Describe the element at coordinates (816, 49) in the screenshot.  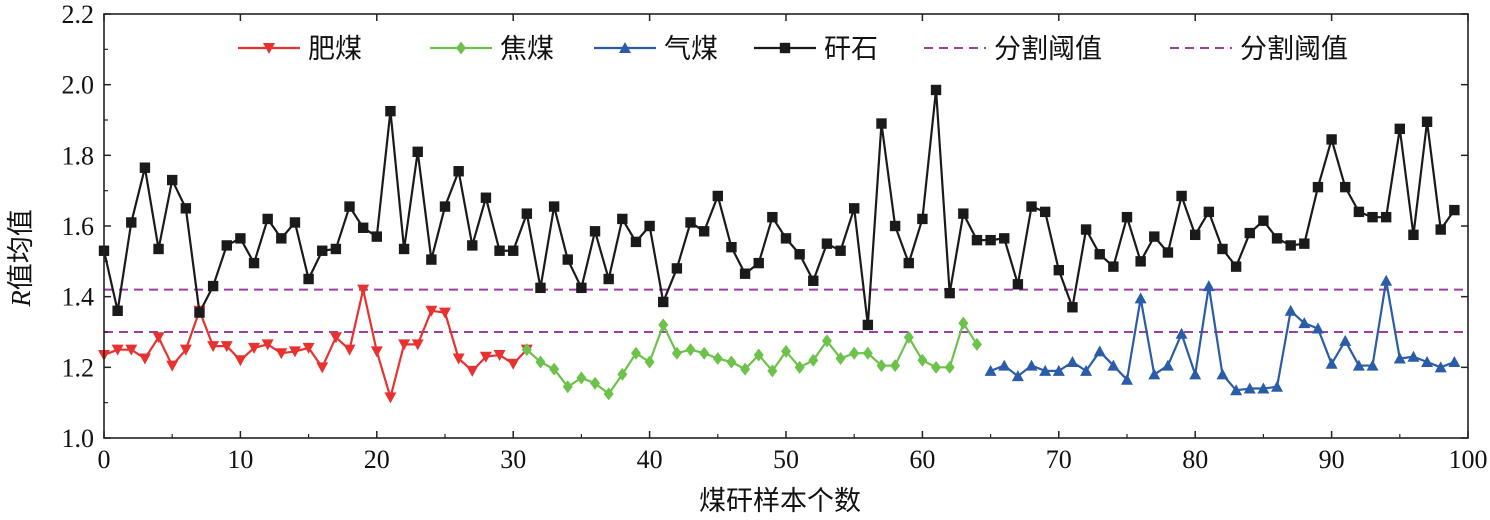
I see `legend-item: 矸石` at that location.